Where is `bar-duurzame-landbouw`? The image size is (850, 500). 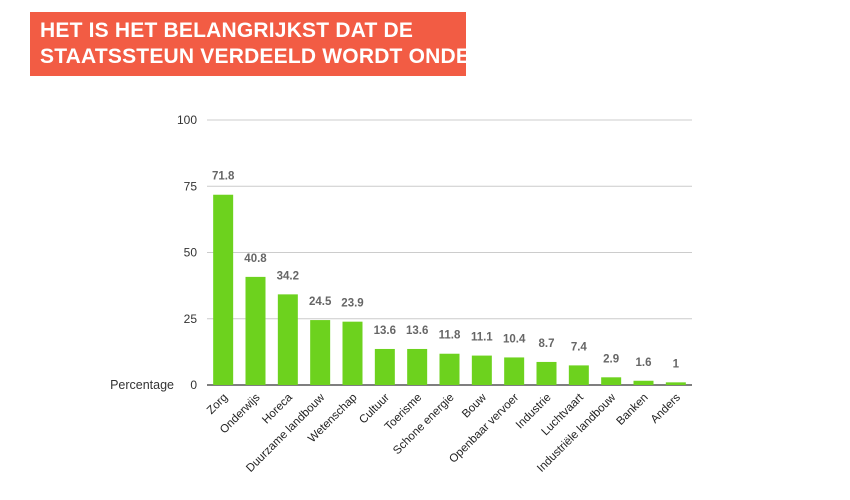 bar-duurzame-landbouw is located at coordinates (320, 352).